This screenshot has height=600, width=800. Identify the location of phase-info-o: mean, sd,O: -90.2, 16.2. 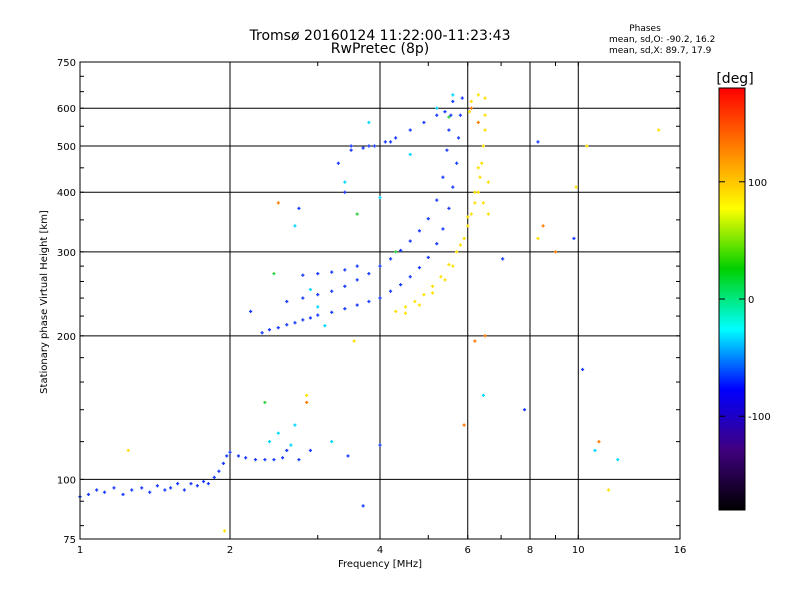
(662, 40).